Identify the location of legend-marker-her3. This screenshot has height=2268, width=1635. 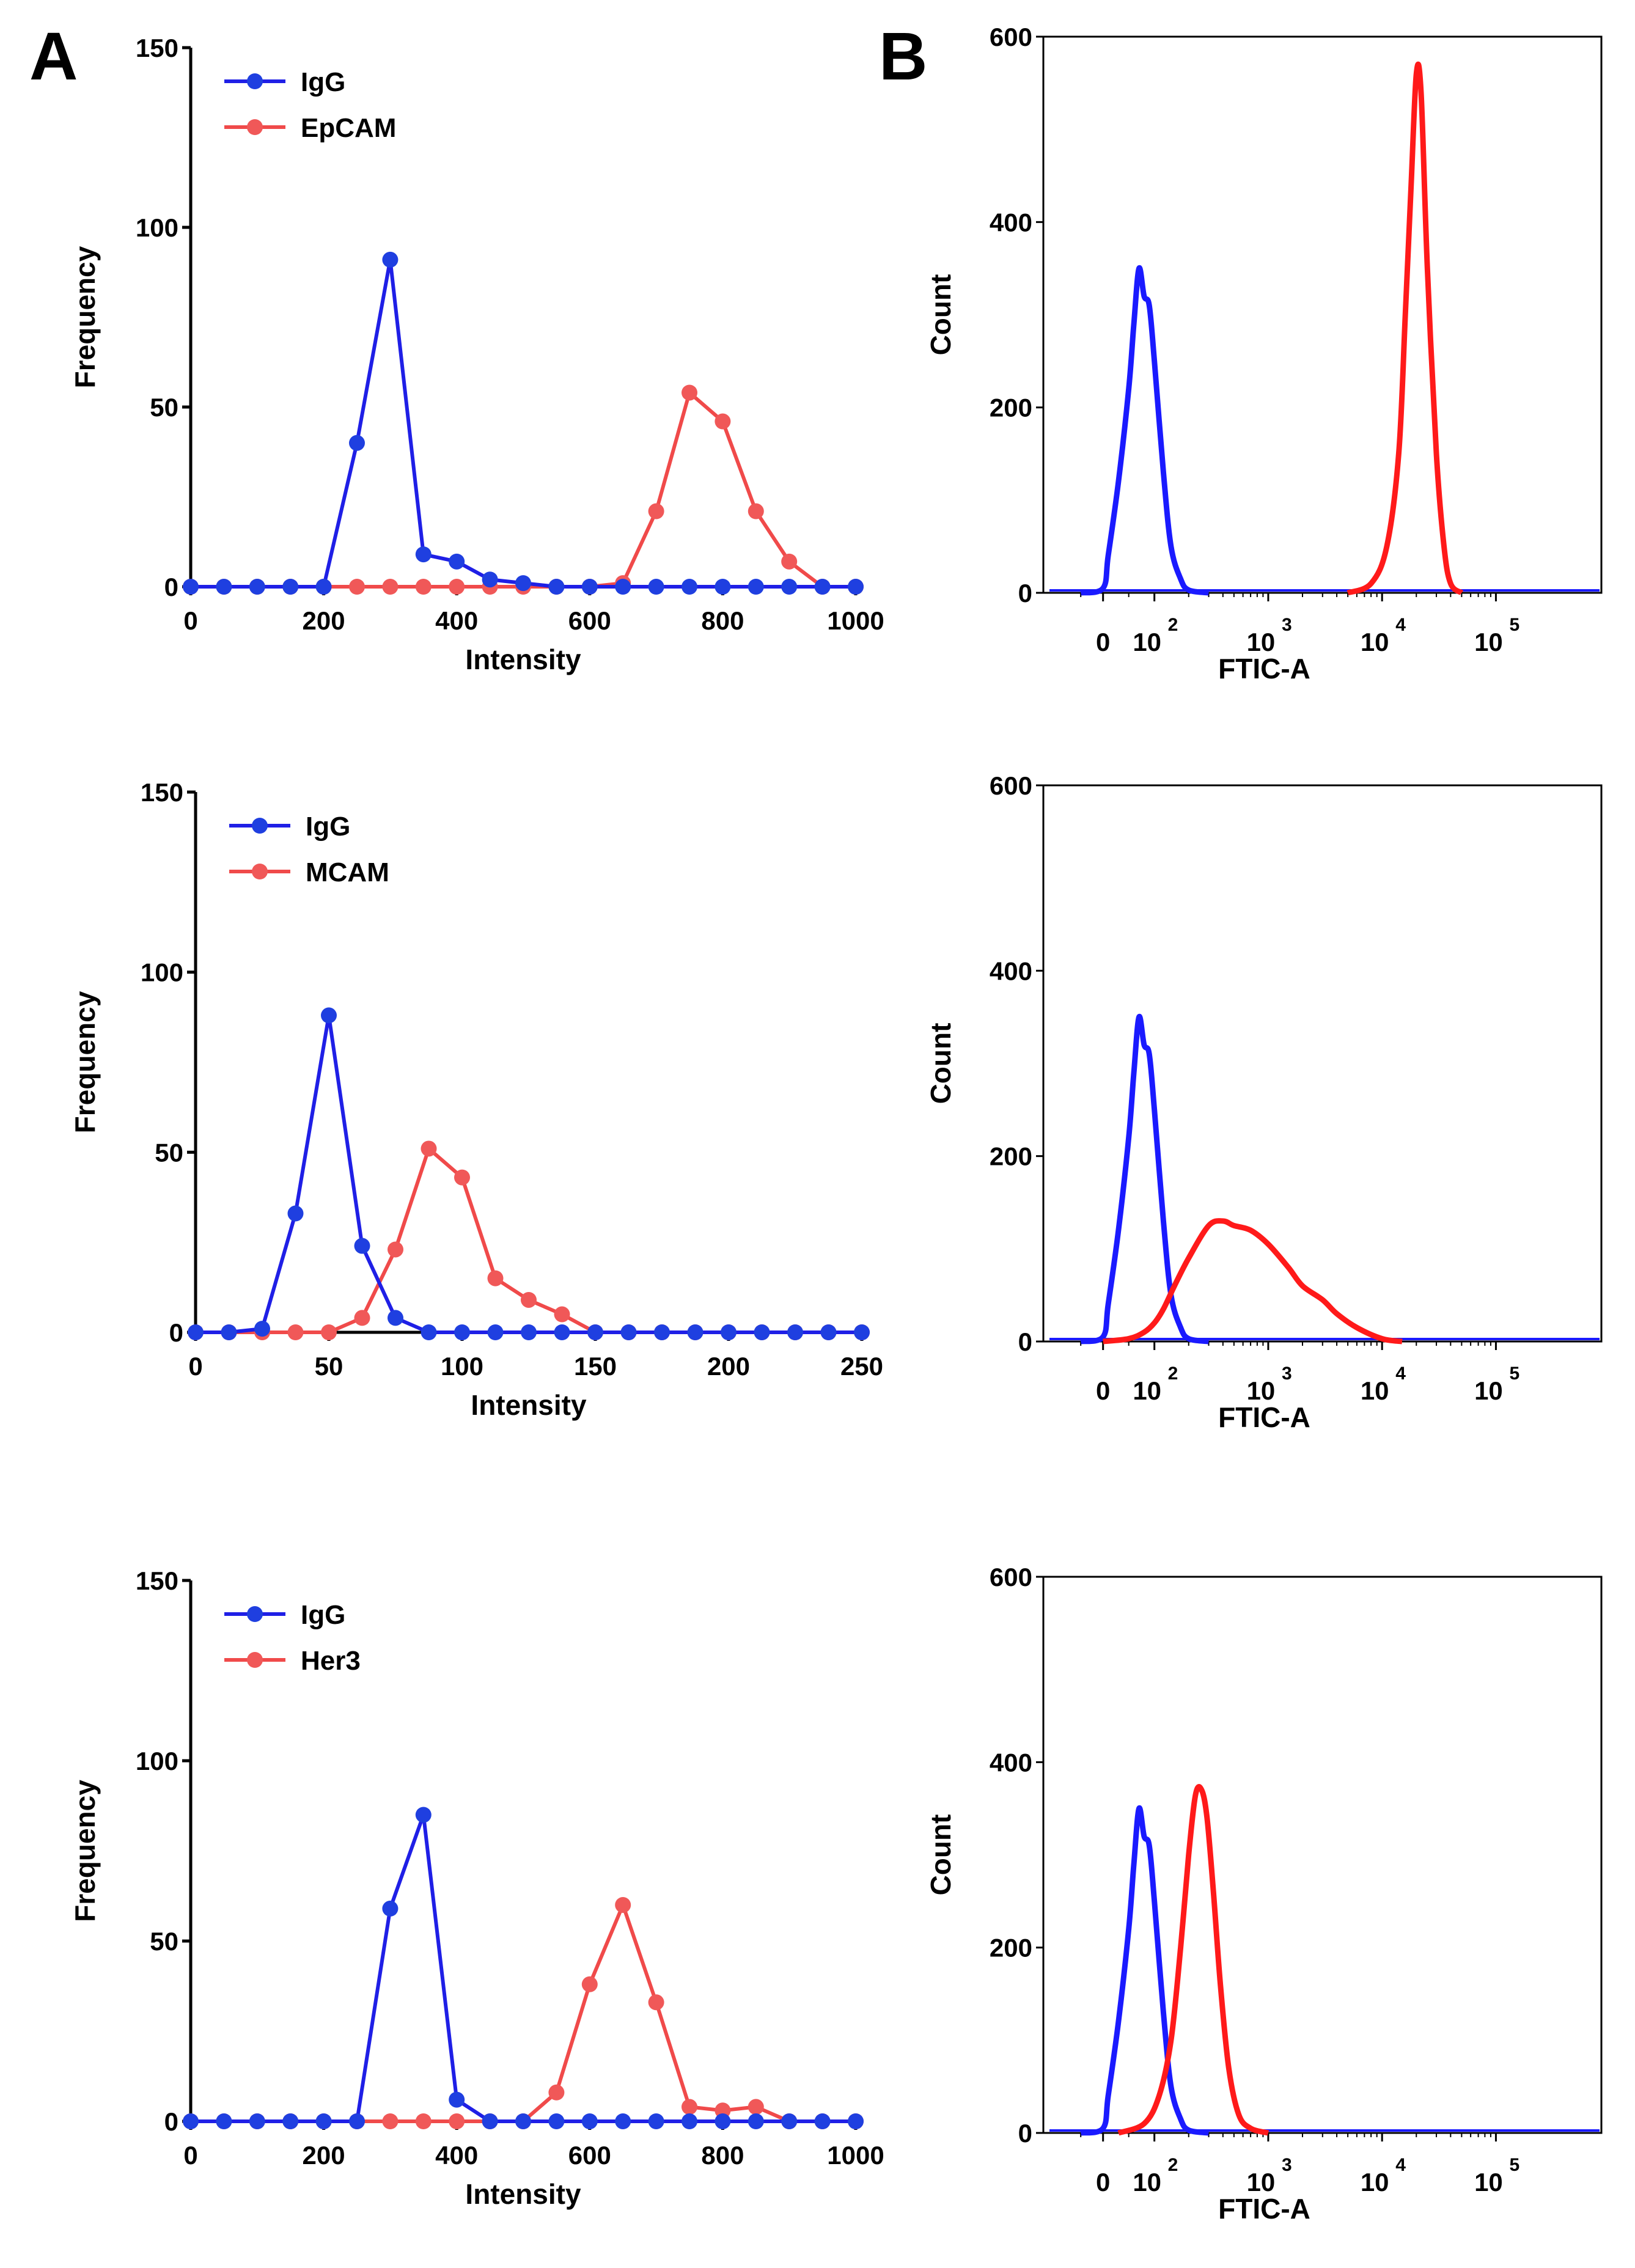
(255, 1660).